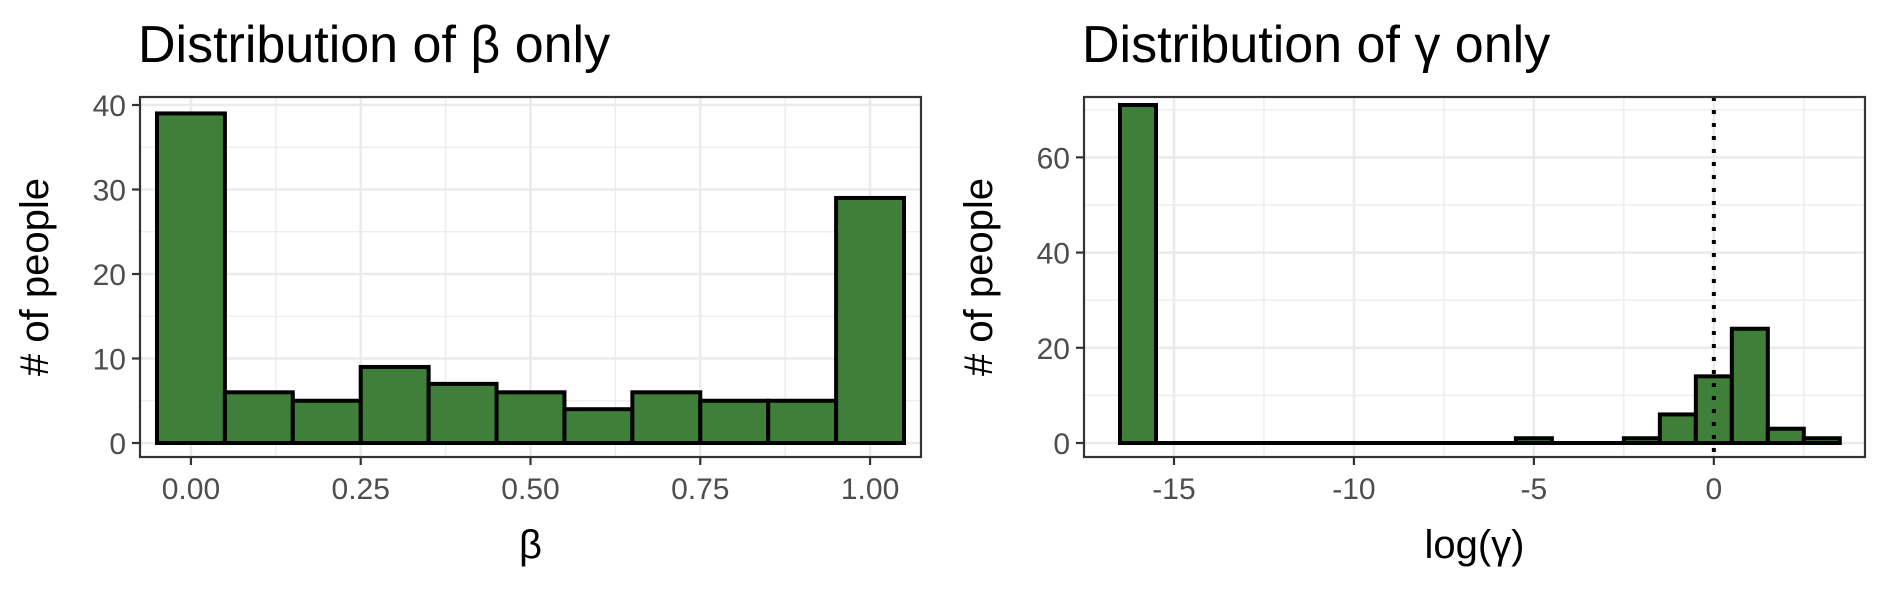 This screenshot has height=590, width=1889. What do you see at coordinates (700, 489) in the screenshot?
I see `x-tick-label: 0.75` at bounding box center [700, 489].